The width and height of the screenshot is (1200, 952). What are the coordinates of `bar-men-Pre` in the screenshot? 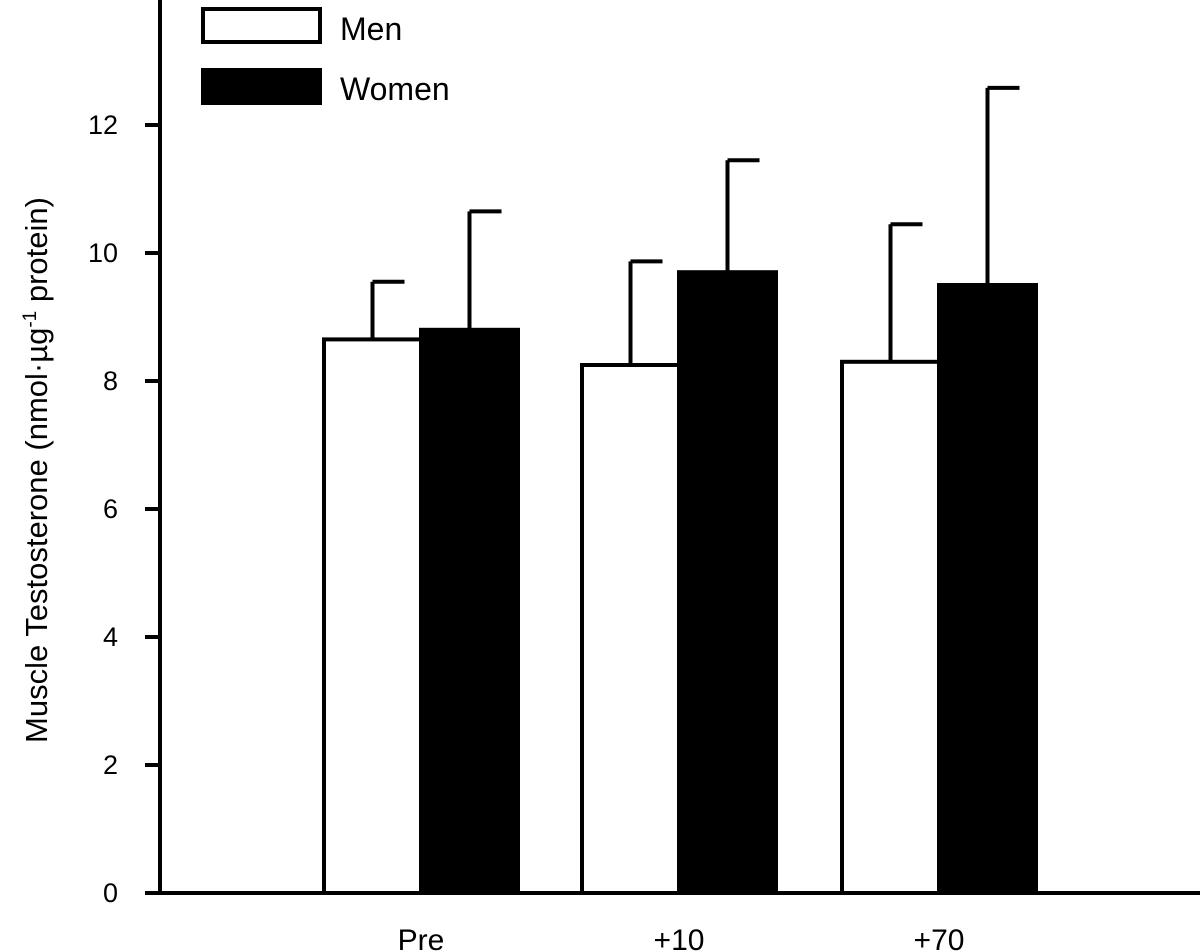 It's located at (372, 616).